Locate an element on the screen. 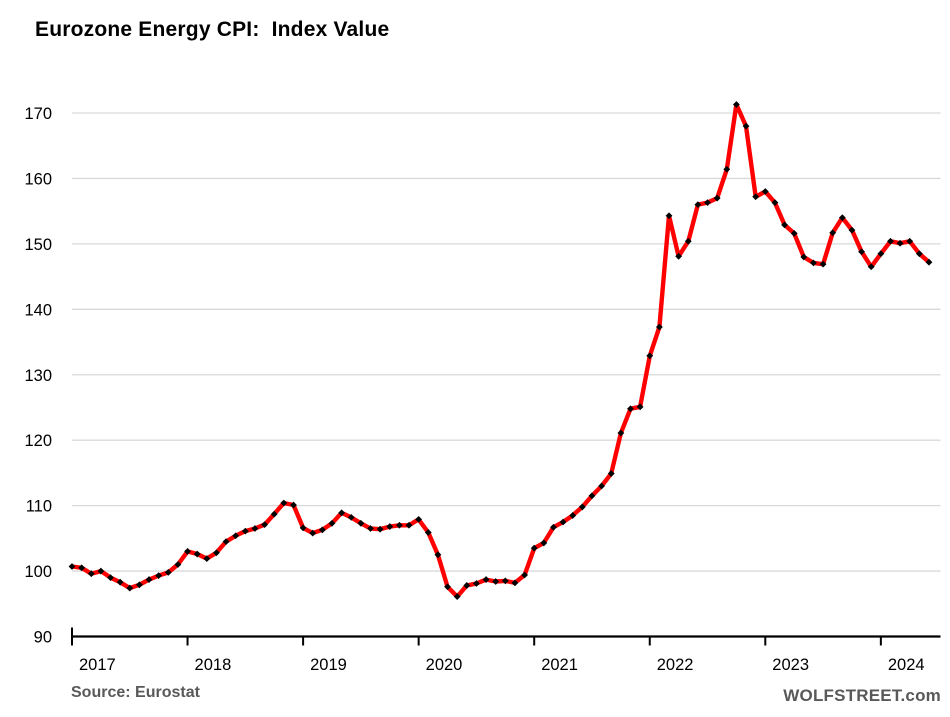 This screenshot has width=950, height=717. source-label: Source: Eurostat is located at coordinates (135, 692).